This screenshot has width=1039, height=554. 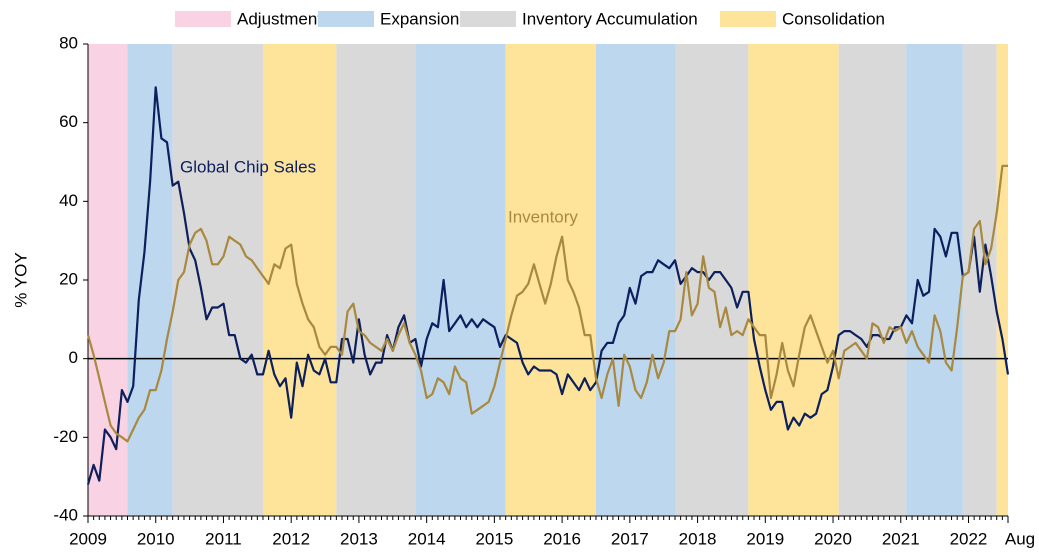 I want to click on legend-label: Adjustment, so click(x=279, y=18).